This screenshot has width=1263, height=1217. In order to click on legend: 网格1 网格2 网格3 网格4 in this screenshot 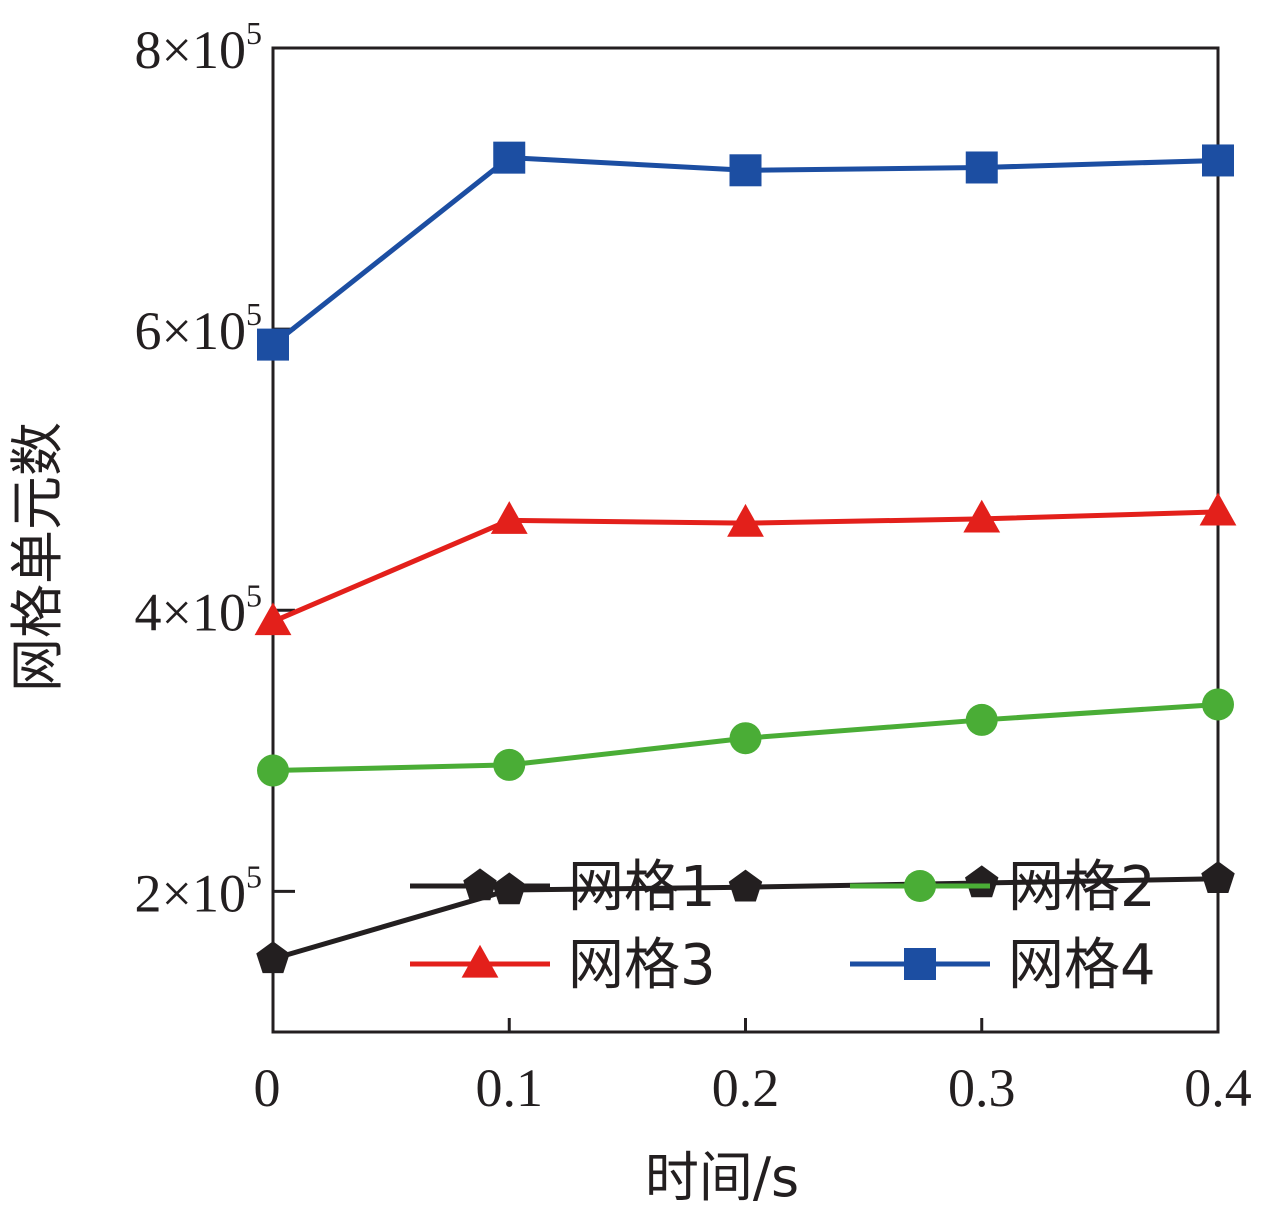, I will do `click(783, 926)`.